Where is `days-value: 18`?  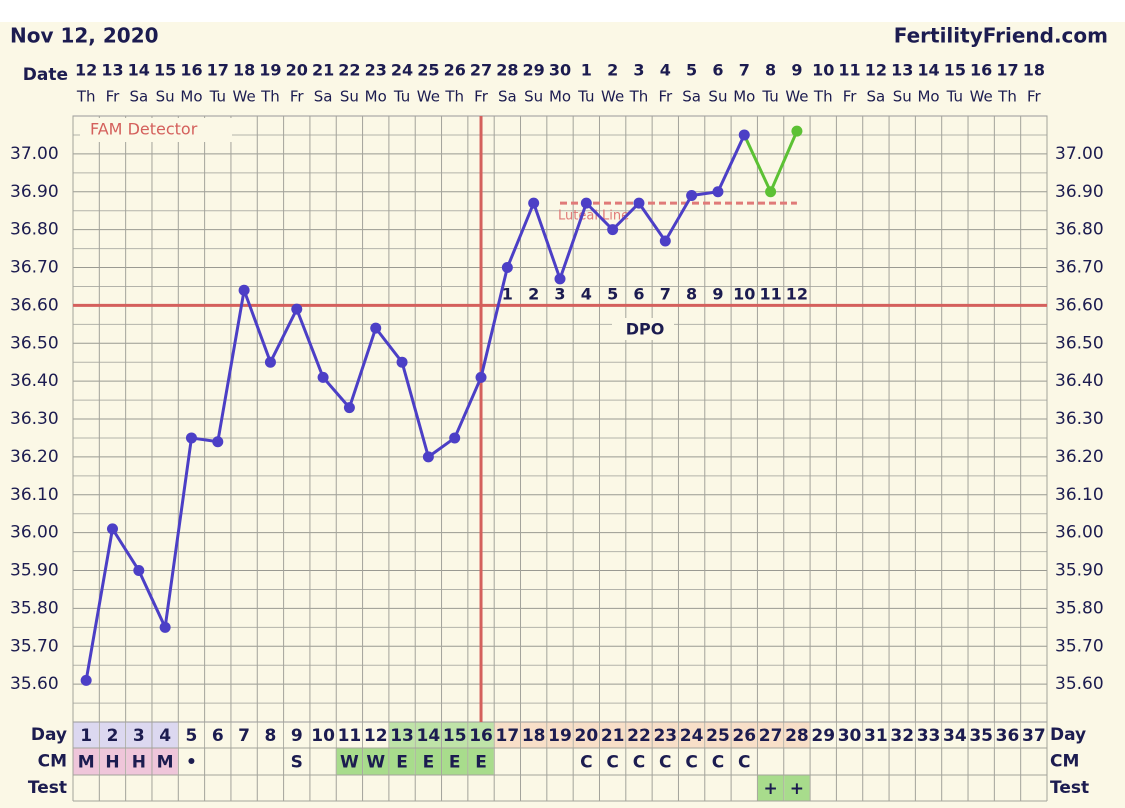
days-value: 18 is located at coordinates (534, 736).